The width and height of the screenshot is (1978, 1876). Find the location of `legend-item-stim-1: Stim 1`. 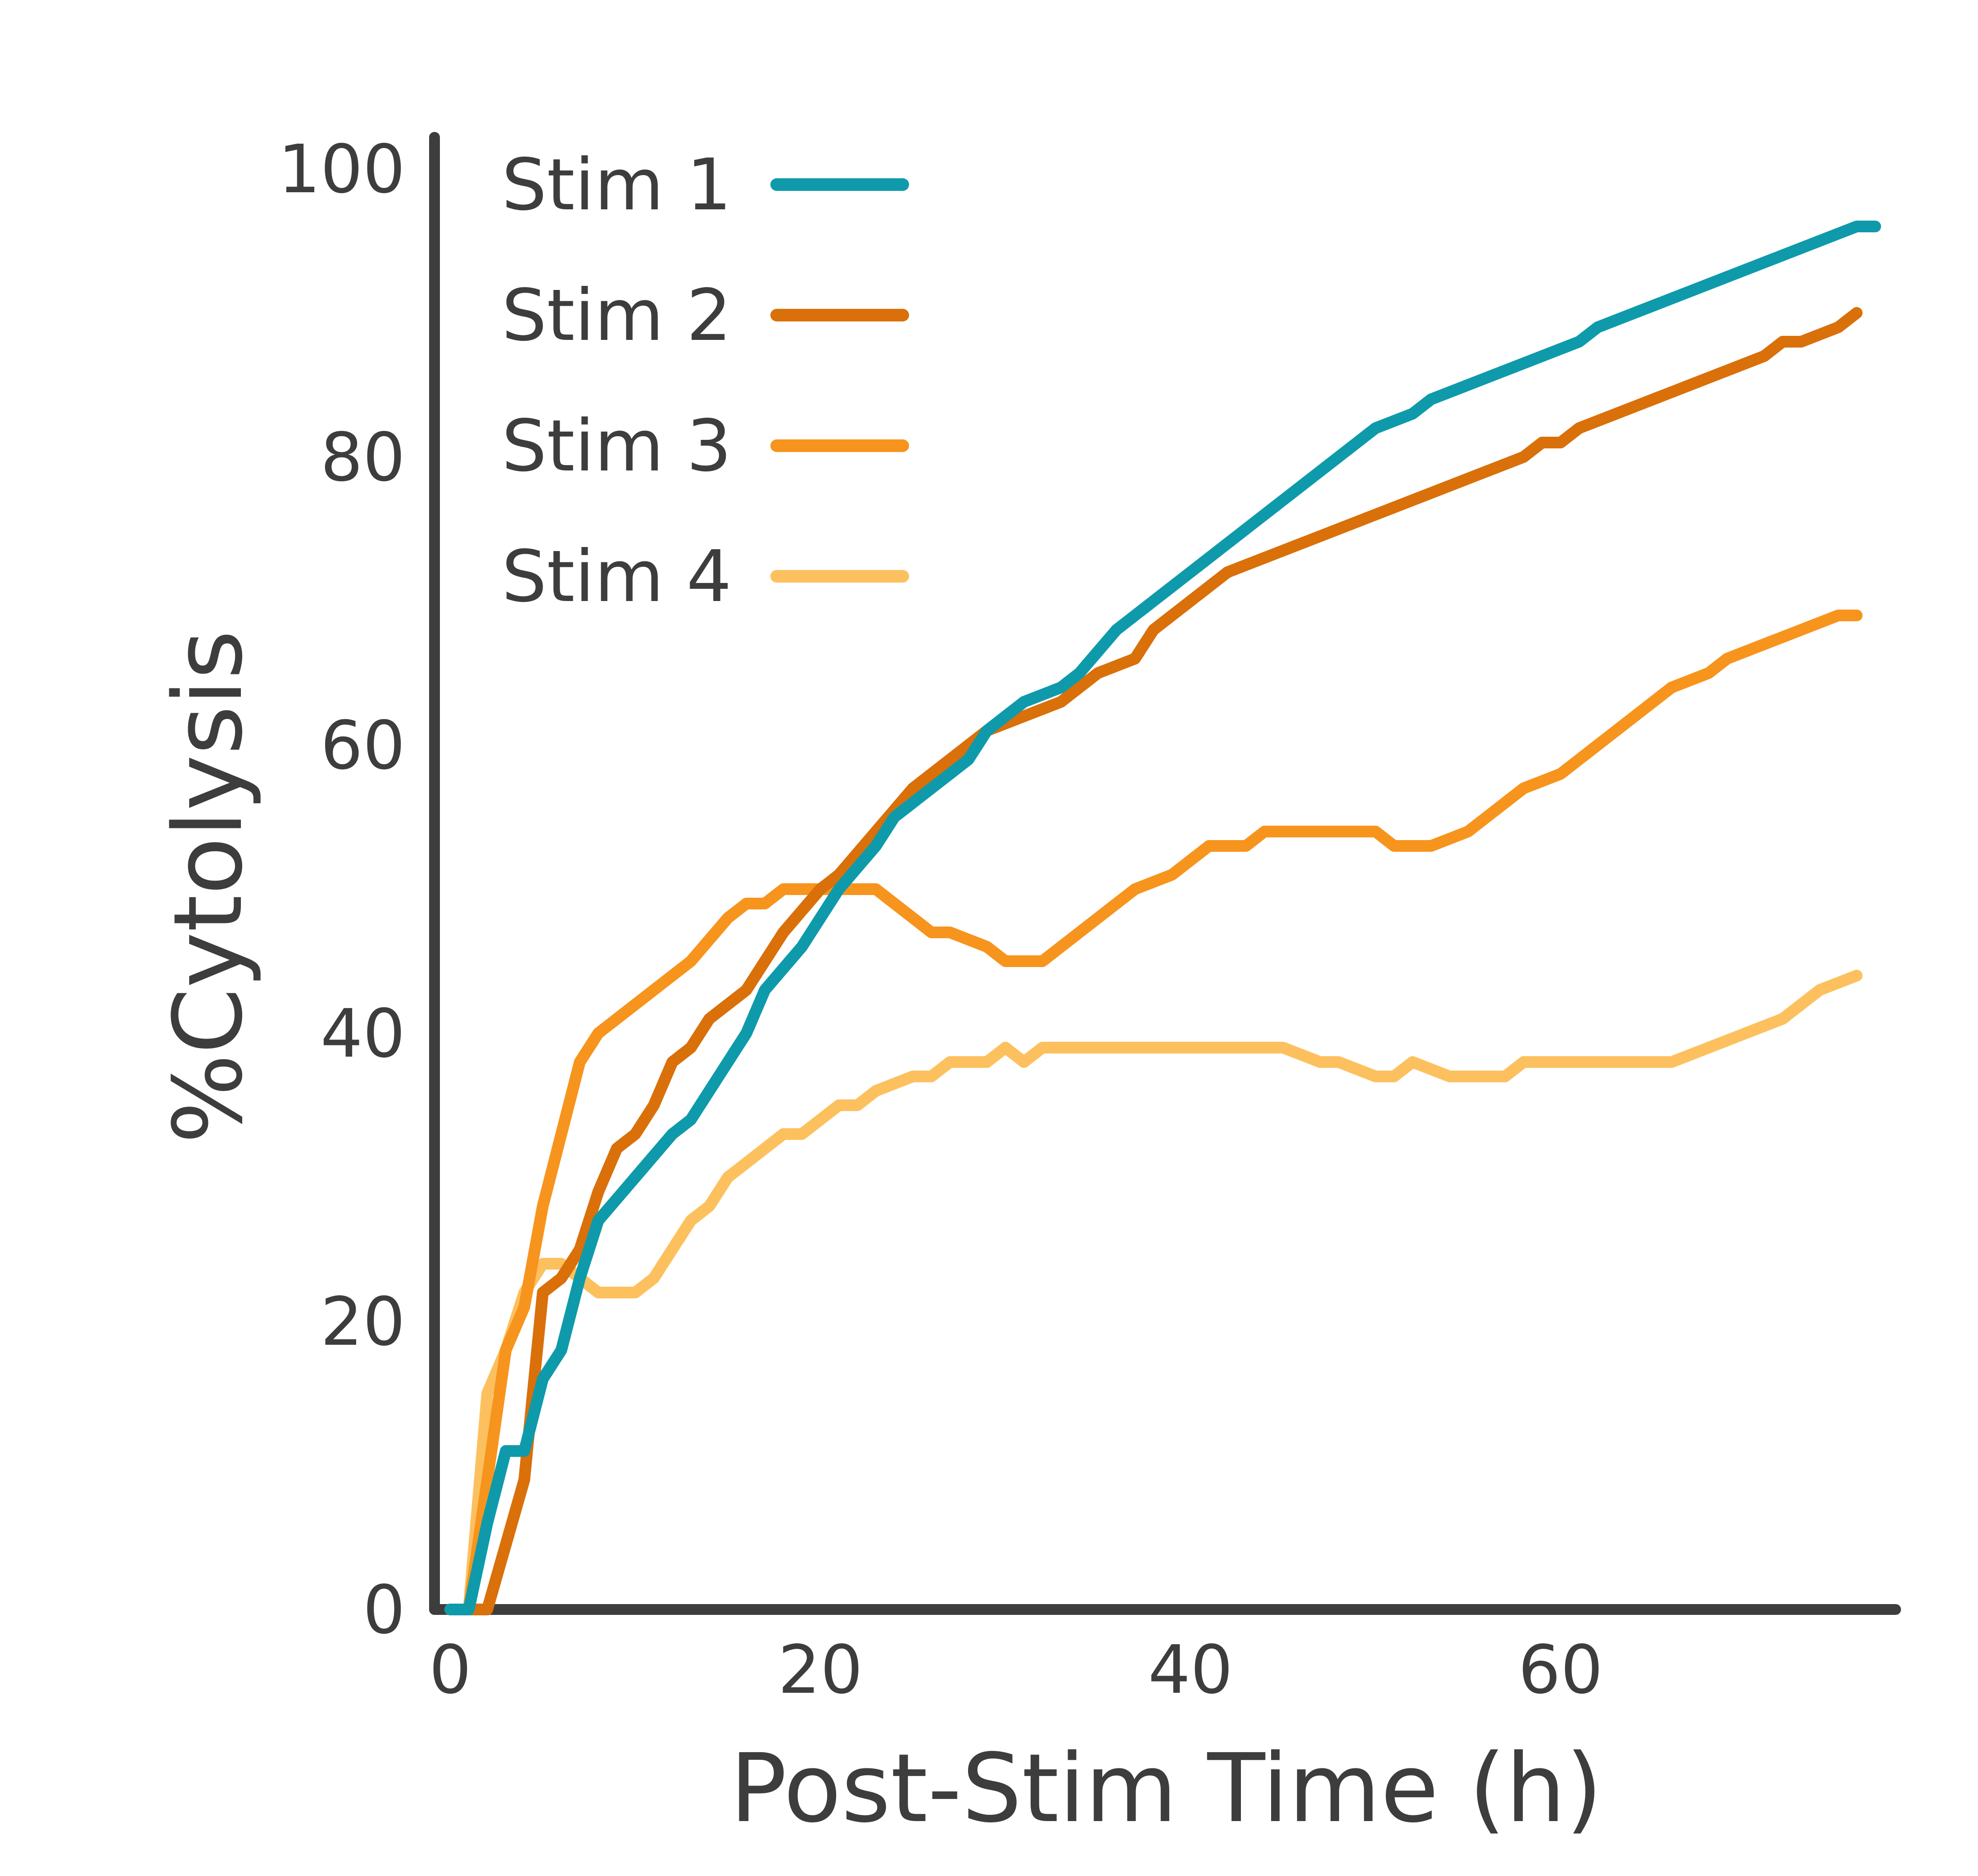

legend-item-stim-1: Stim 1 is located at coordinates (705, 185).